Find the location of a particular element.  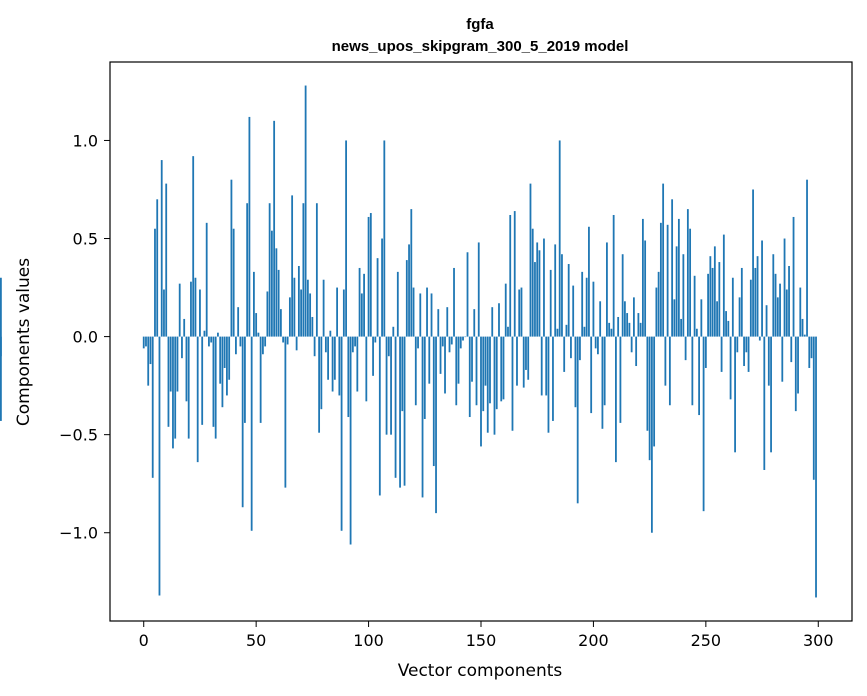

y-tick-label: 0.0 is located at coordinates (85, 337).